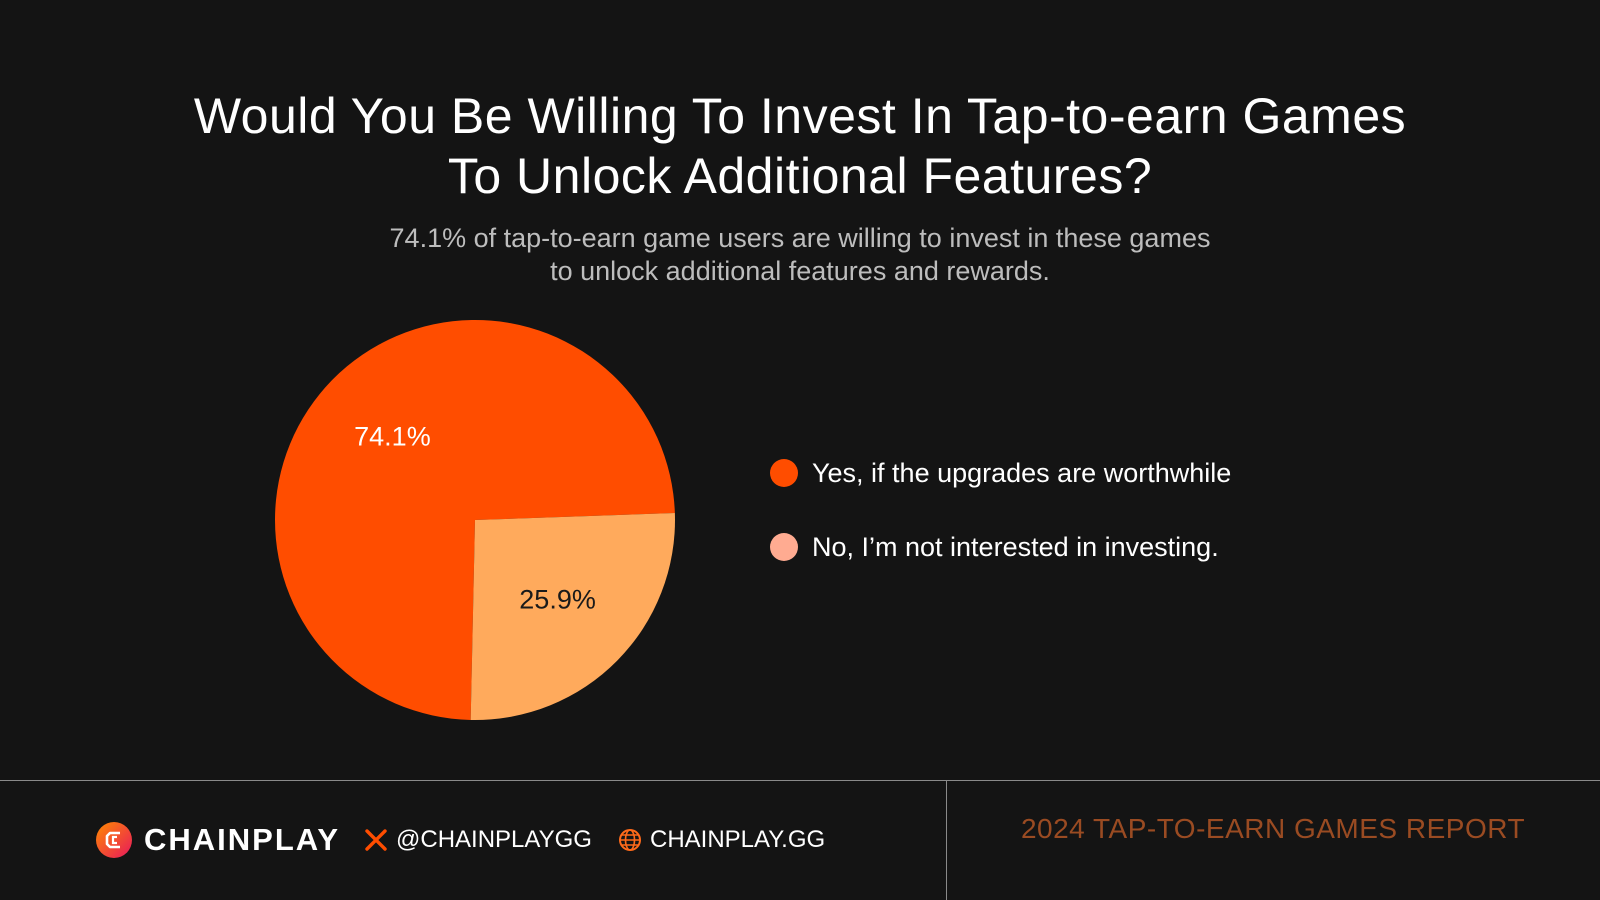 This screenshot has height=900, width=1600. What do you see at coordinates (784, 547) in the screenshot?
I see `legend-swatch-no` at bounding box center [784, 547].